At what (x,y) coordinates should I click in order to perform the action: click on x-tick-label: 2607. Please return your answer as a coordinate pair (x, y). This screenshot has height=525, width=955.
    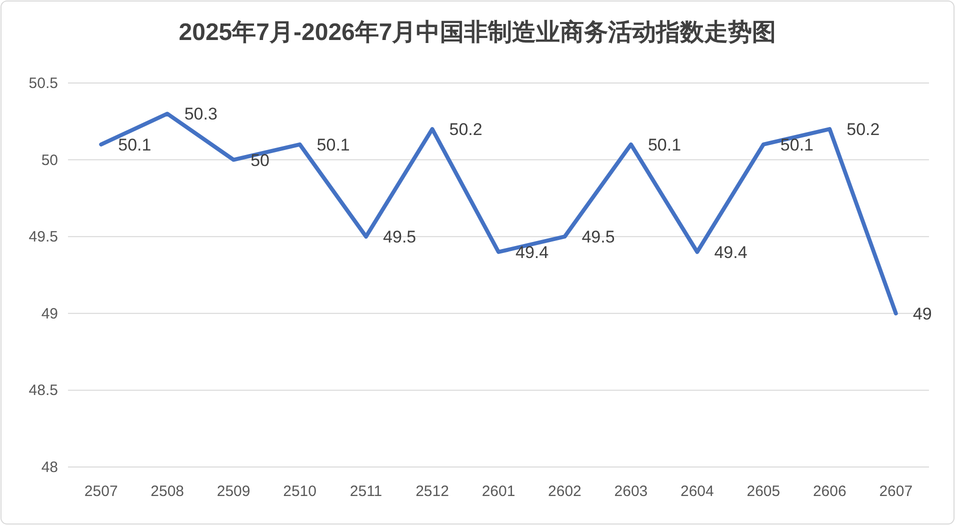
    Looking at the image, I should click on (896, 491).